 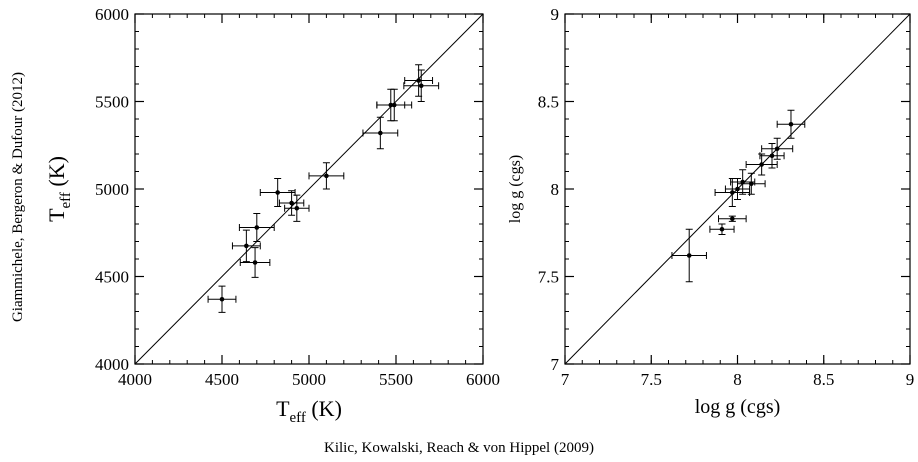 What do you see at coordinates (555, 189) in the screenshot?
I see `y-tick-label: 8` at bounding box center [555, 189].